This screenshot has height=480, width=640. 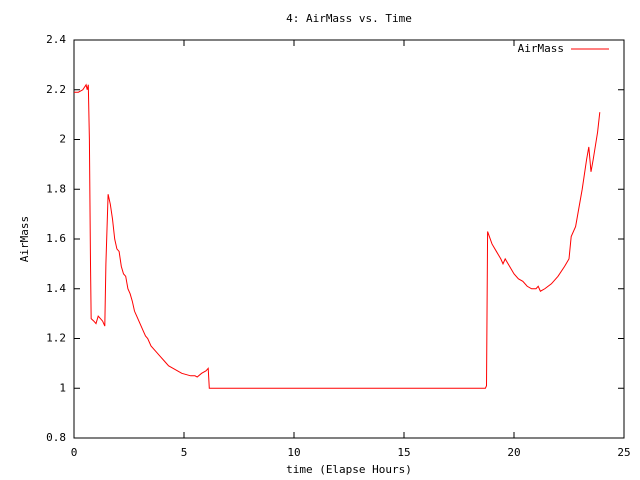 What do you see at coordinates (56, 89) in the screenshot?
I see `y-tick-label: 2.2` at bounding box center [56, 89].